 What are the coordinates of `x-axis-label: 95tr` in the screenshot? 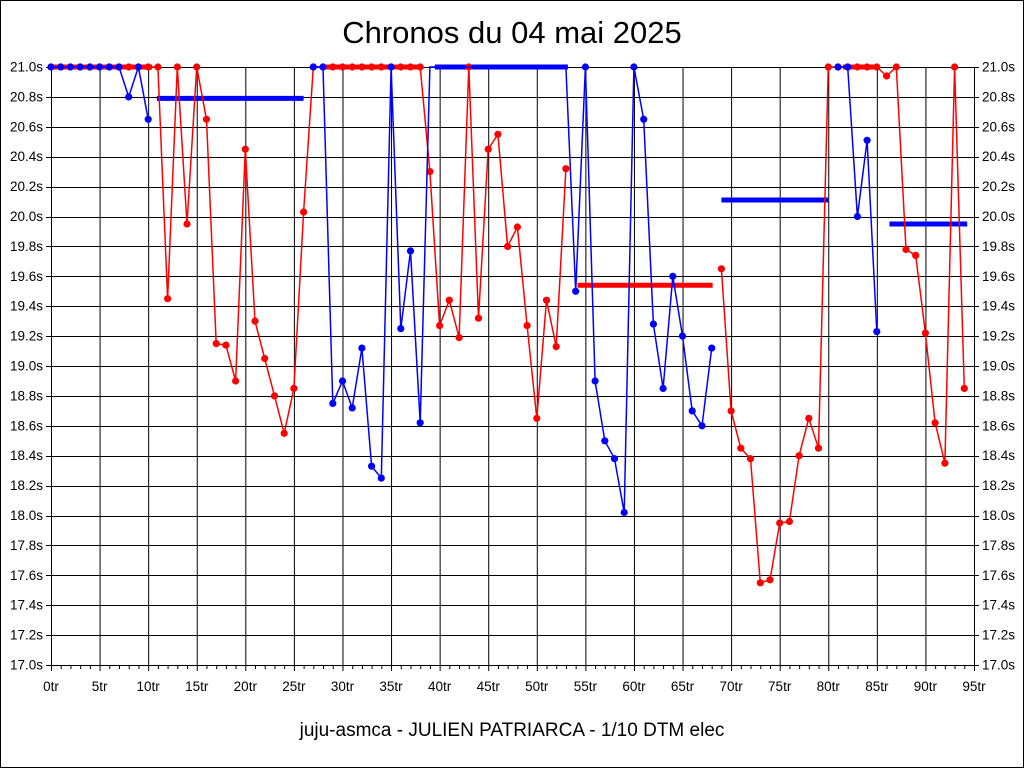 It's located at (974, 686).